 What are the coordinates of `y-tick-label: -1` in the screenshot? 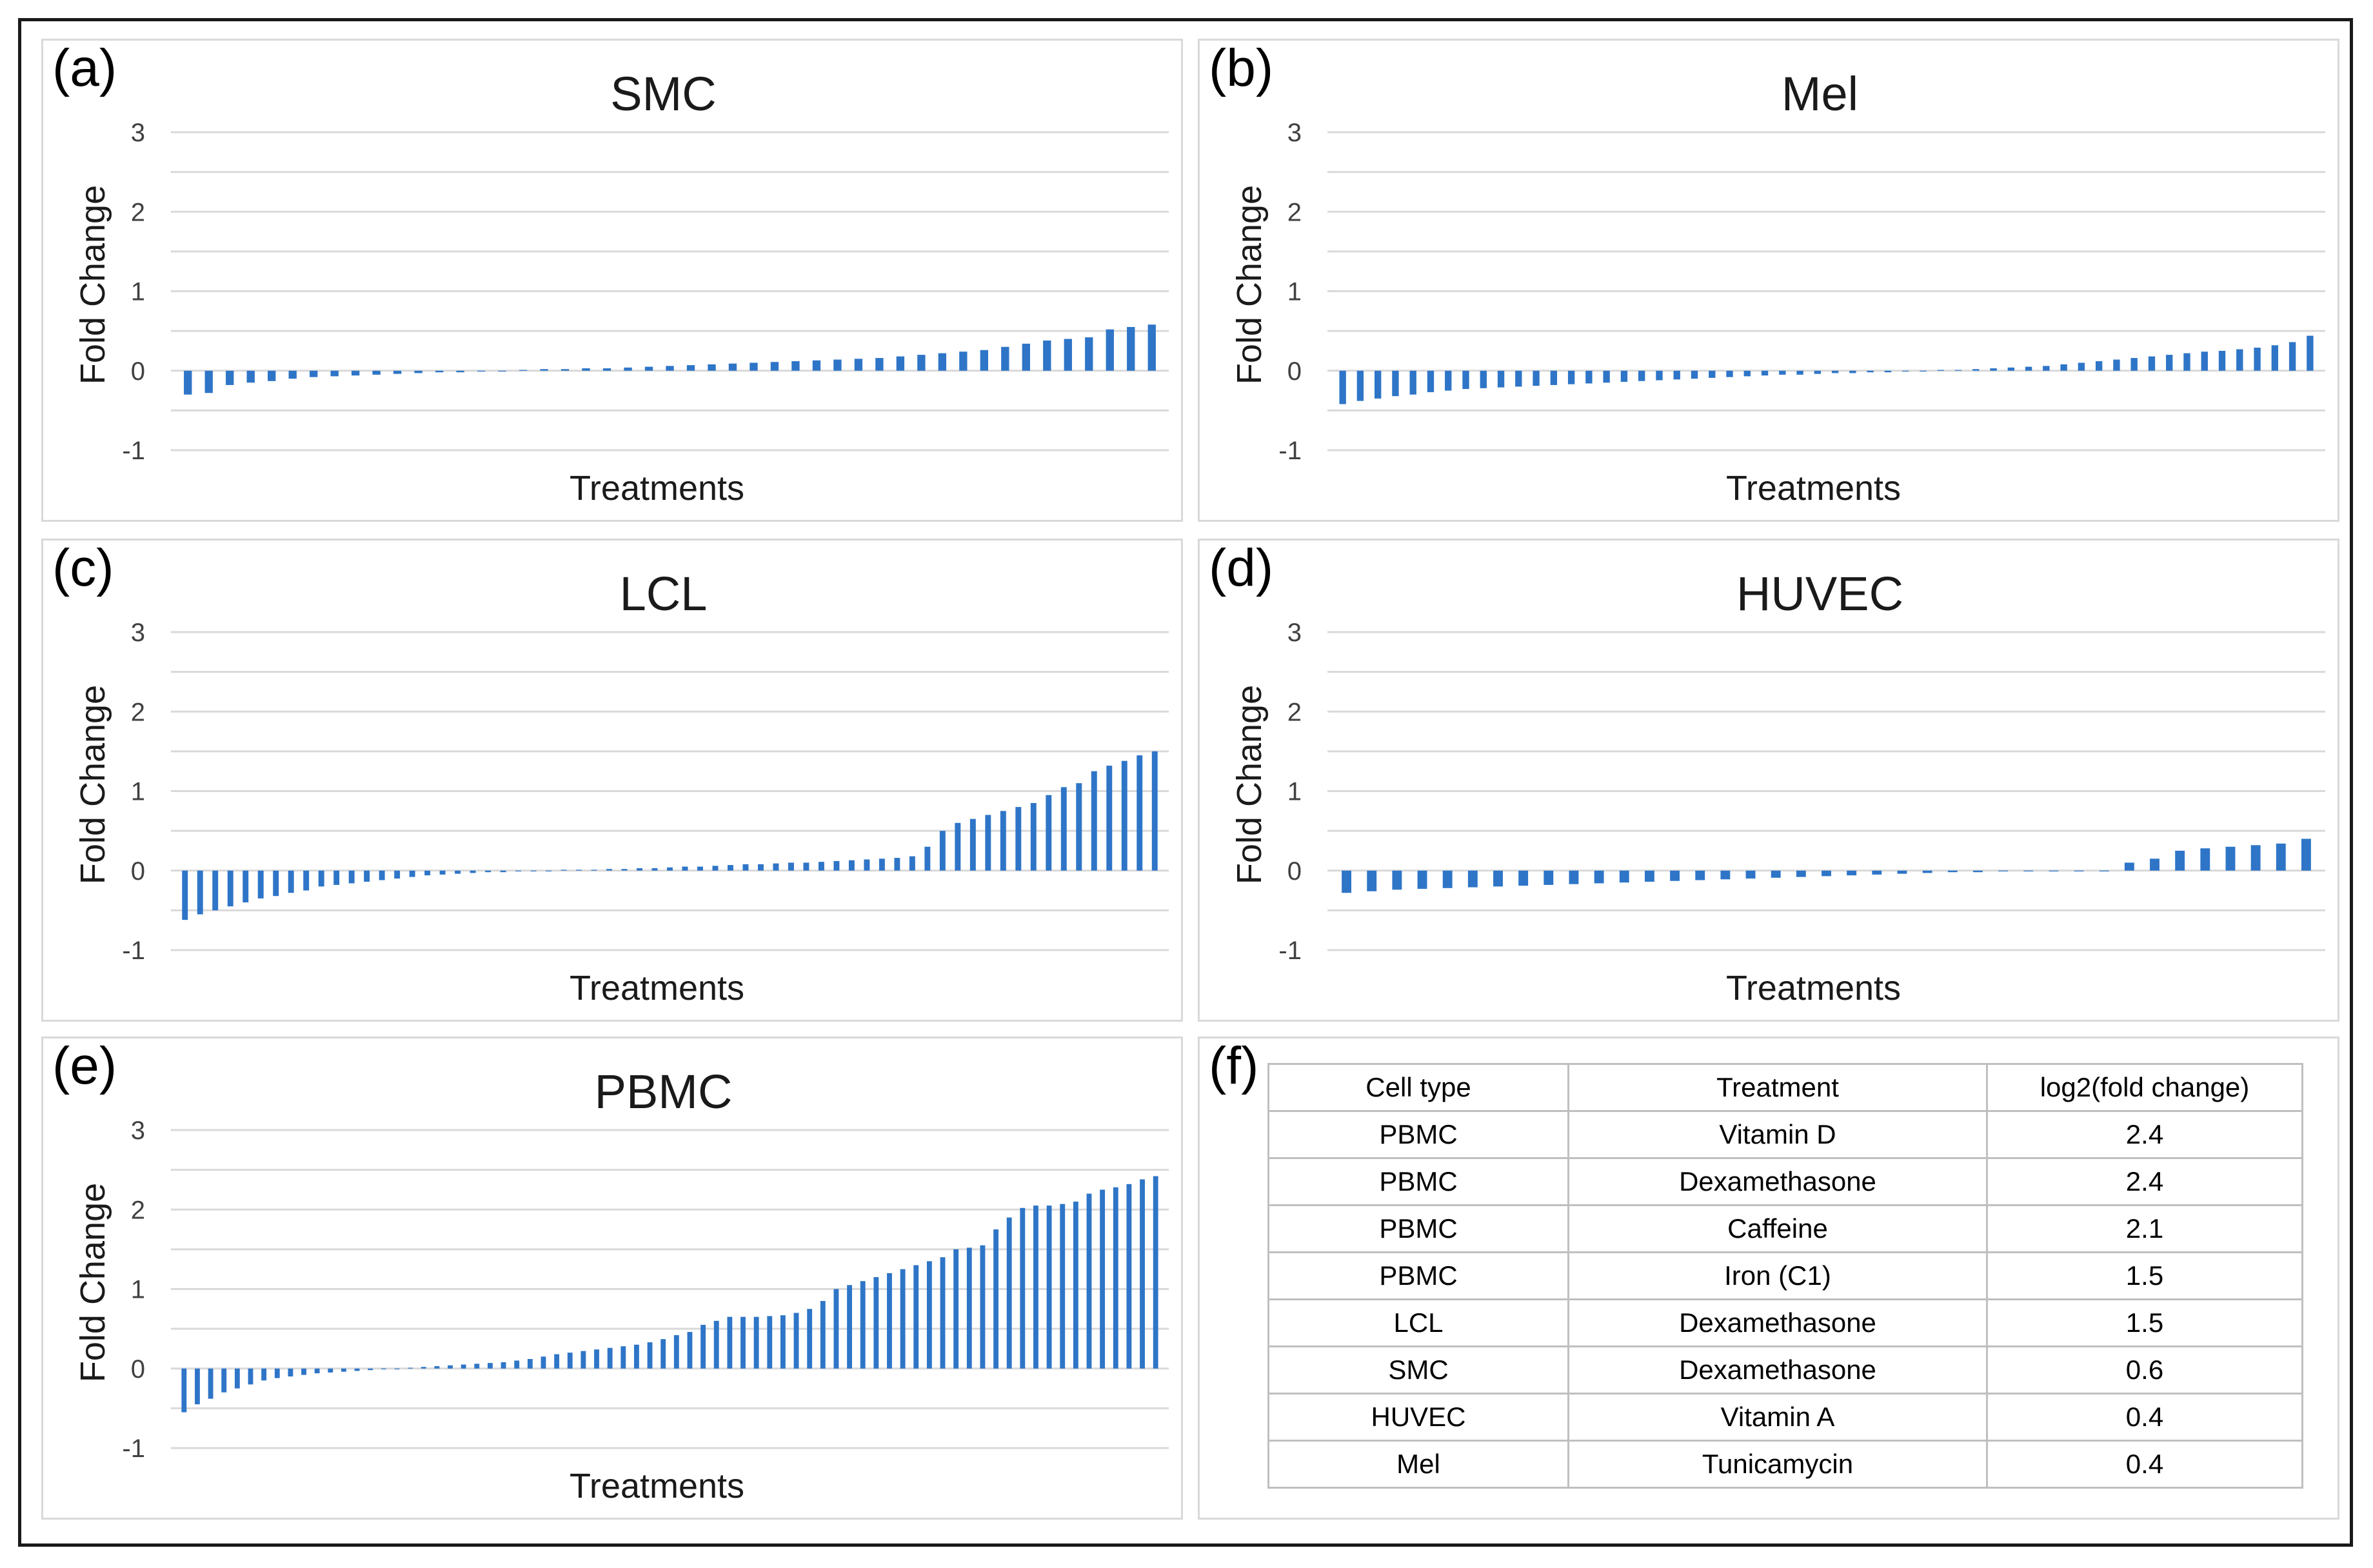 It's located at (133, 1448).